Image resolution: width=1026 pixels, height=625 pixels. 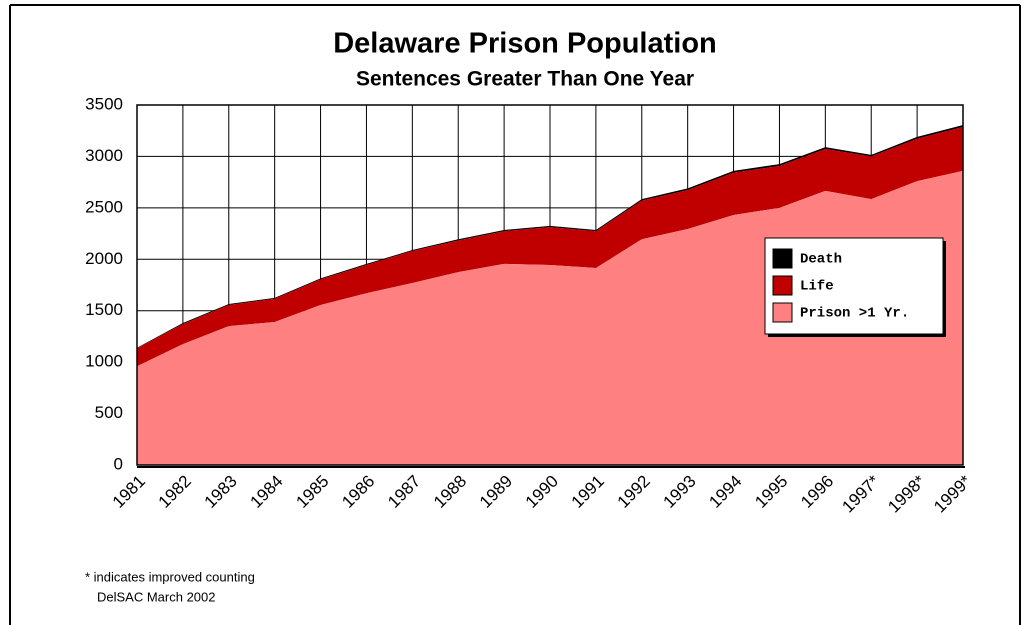 I want to click on x-tick-label: 1986, so click(x=358, y=492).